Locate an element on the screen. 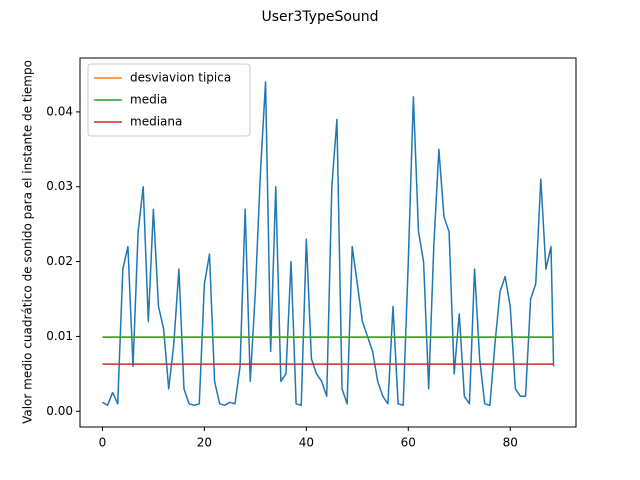 The height and width of the screenshot is (480, 640). chart-title: User3TypeSound is located at coordinates (319, 17).